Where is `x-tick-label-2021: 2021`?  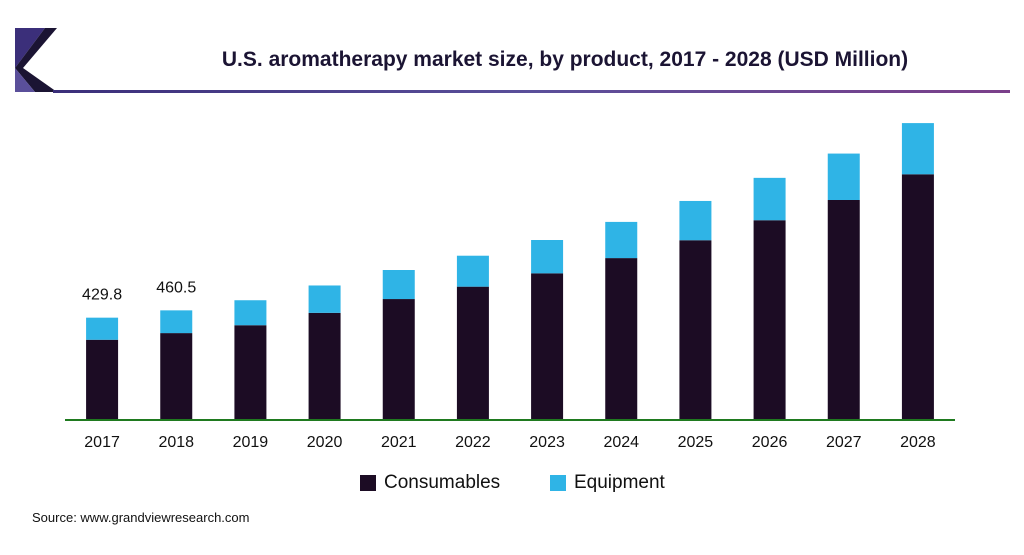 x-tick-label-2021: 2021 is located at coordinates (399, 442).